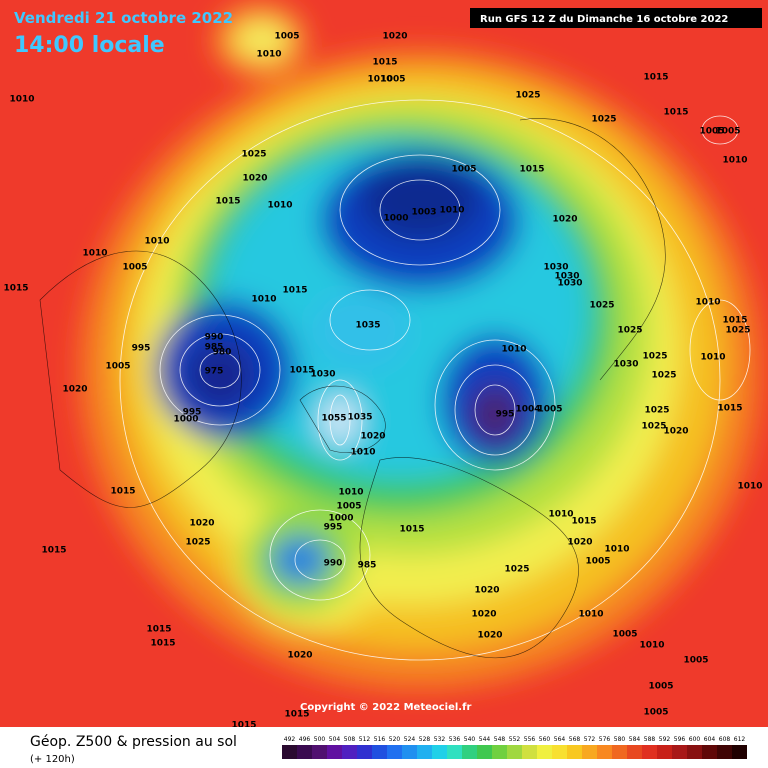  I want to click on run-box, so click(616, 18).